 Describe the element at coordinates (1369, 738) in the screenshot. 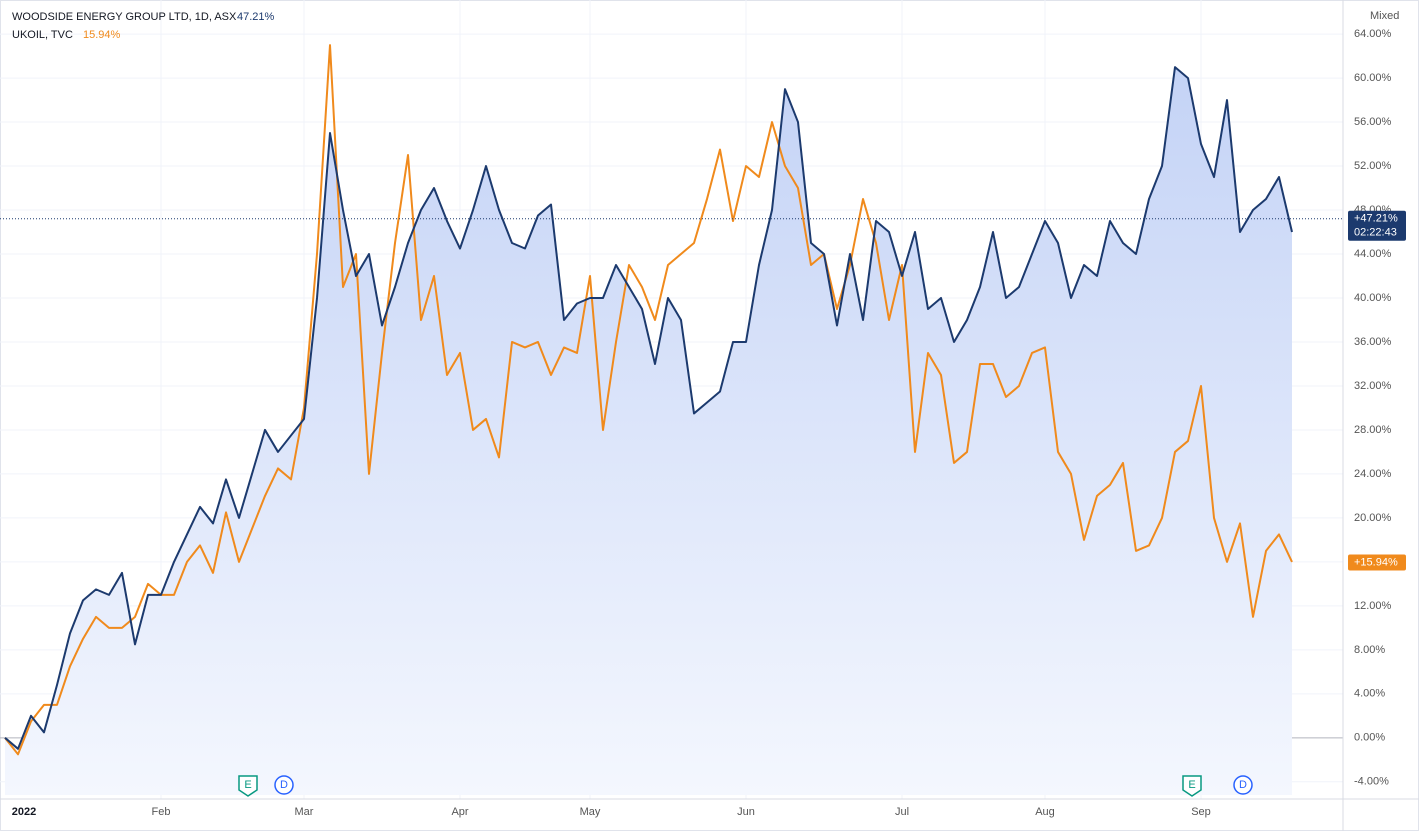

I see `y-tick-label: 0.00%` at that location.